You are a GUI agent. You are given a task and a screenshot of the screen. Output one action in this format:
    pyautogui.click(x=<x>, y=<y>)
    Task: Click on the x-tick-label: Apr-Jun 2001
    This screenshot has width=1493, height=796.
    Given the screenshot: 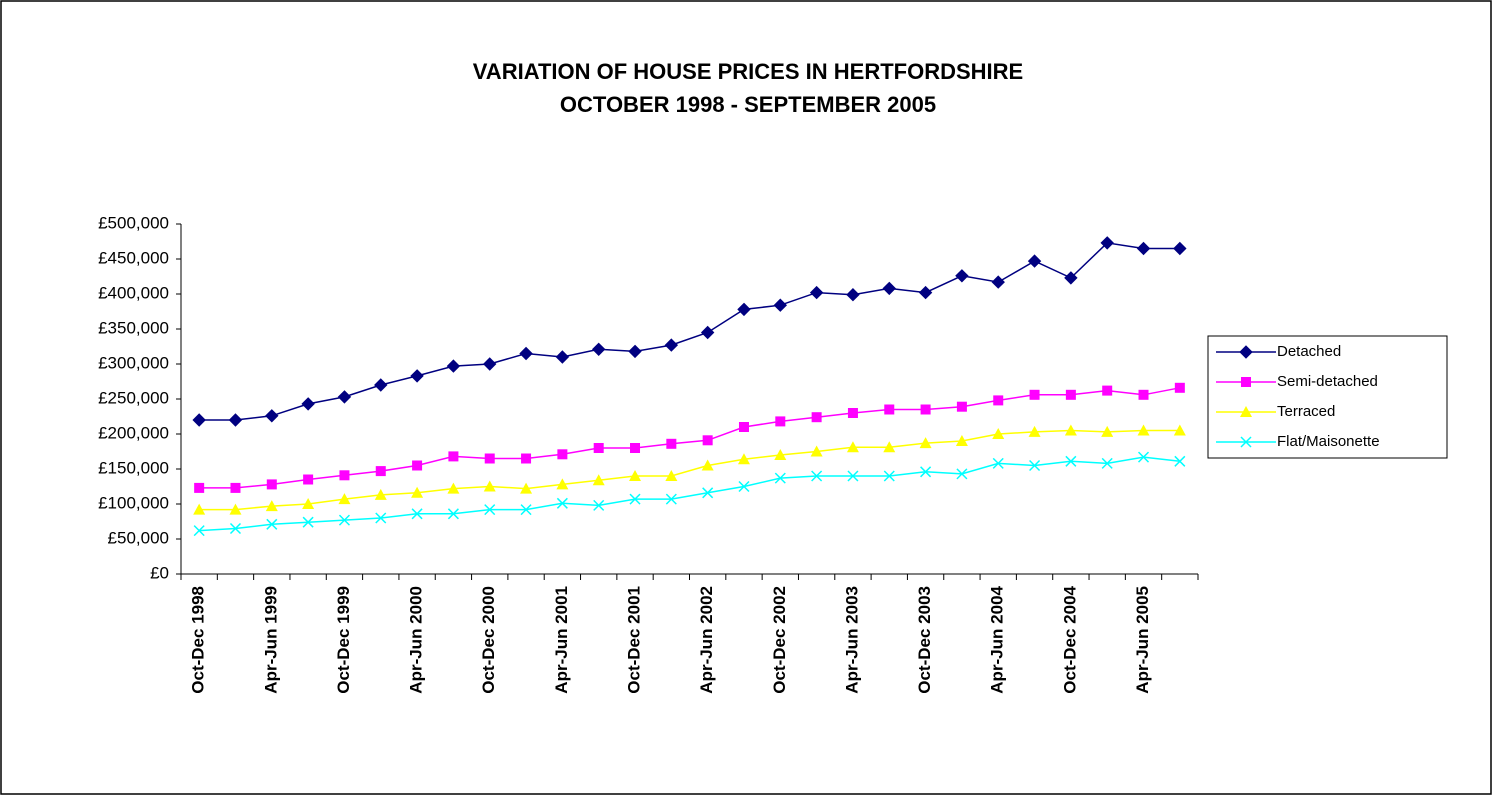 What is the action you would take?
    pyautogui.click(x=561, y=640)
    